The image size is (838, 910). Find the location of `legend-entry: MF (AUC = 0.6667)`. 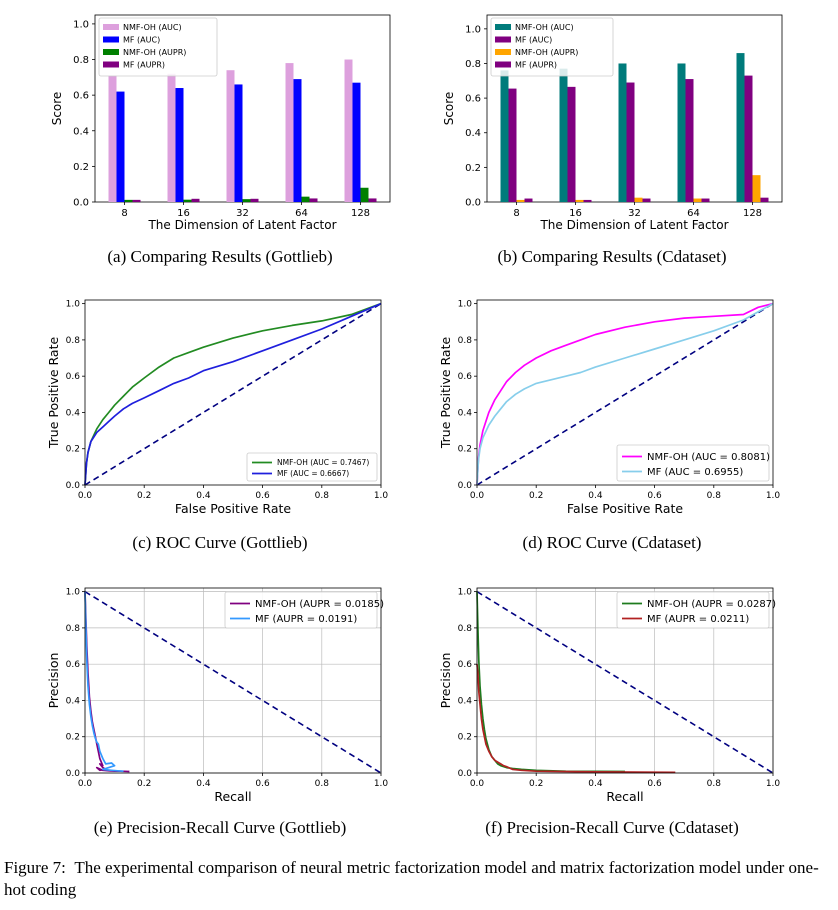

legend-entry: MF (AUC = 0.6667) is located at coordinates (313, 473).